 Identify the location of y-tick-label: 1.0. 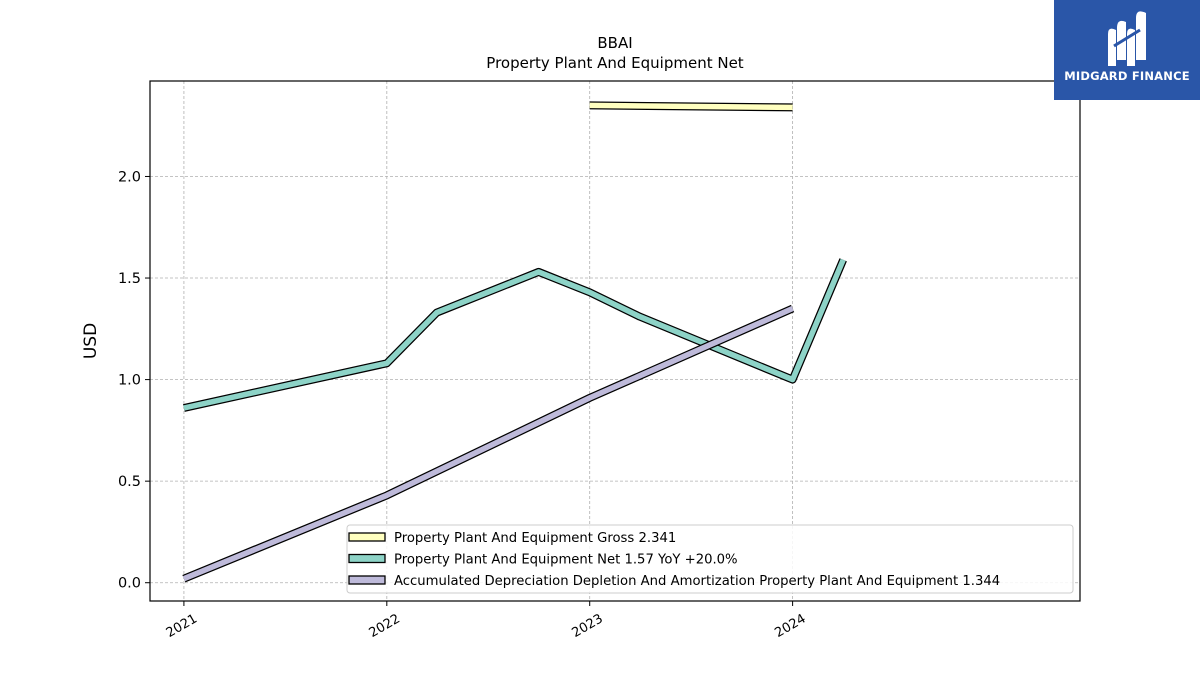
(129, 381).